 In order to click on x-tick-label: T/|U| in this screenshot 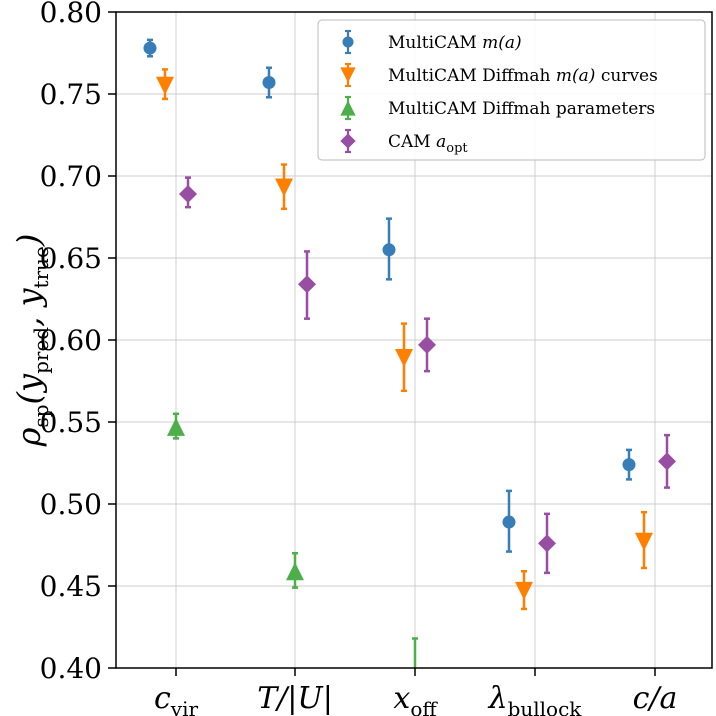, I will do `click(295, 698)`.